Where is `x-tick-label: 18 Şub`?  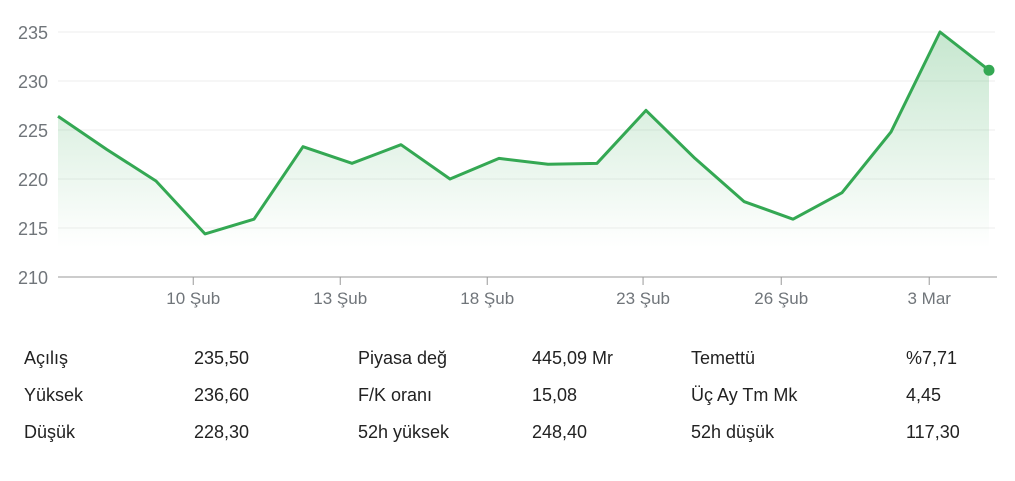
x-tick-label: 18 Şub is located at coordinates (487, 298).